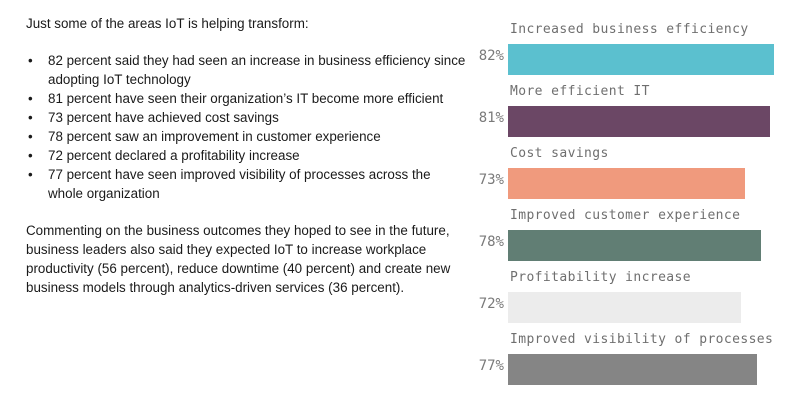  I want to click on bar-category-label: Cost savings, so click(559, 153).